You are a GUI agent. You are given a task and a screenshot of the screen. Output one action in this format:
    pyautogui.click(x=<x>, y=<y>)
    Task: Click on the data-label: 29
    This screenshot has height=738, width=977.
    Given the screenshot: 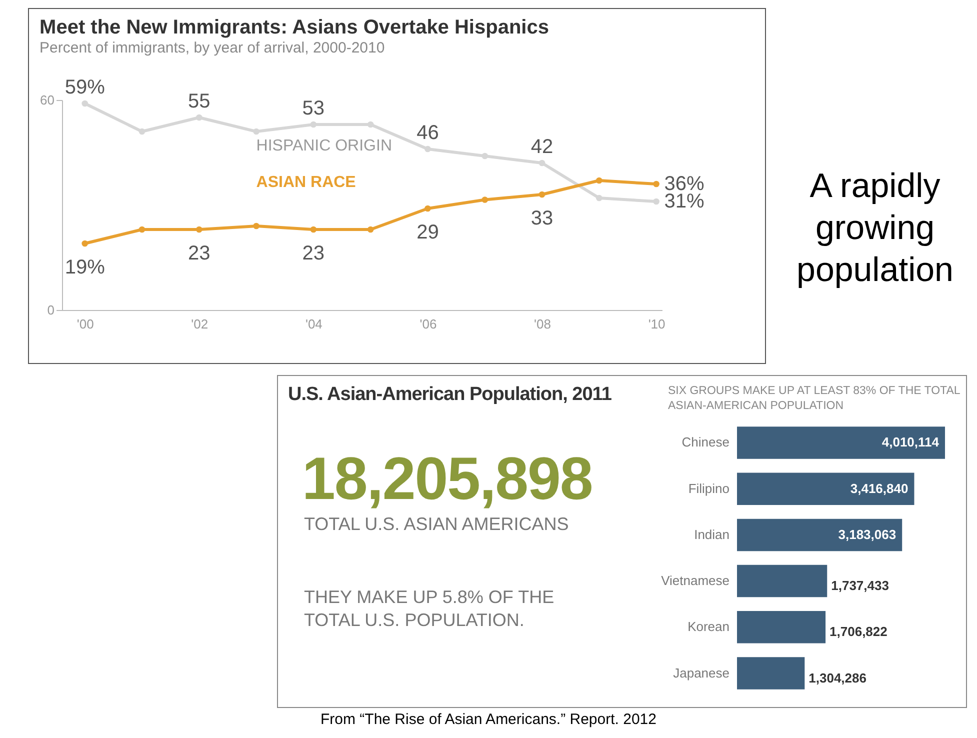 What is the action you would take?
    pyautogui.click(x=427, y=233)
    